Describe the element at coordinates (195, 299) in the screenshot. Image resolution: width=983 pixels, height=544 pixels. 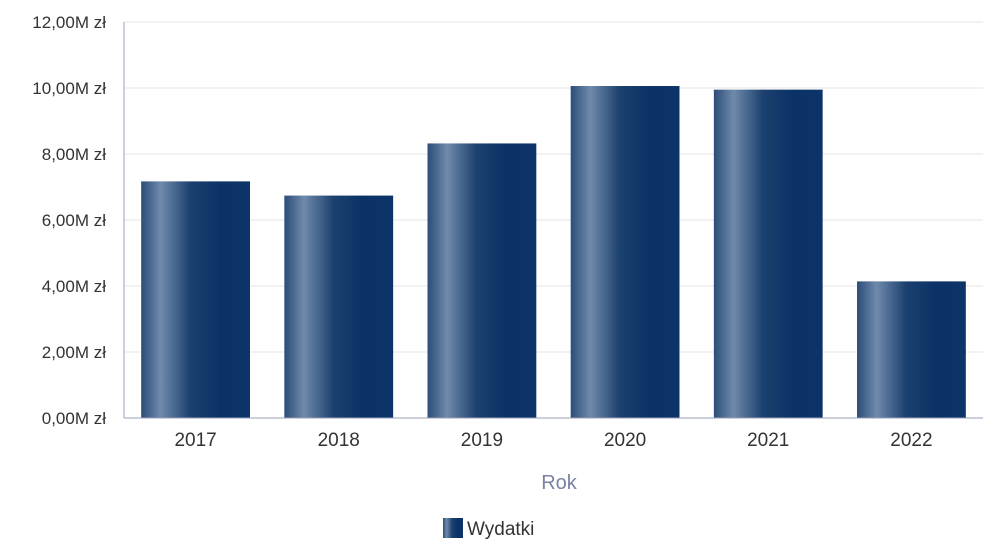
I see `bar-2017` at that location.